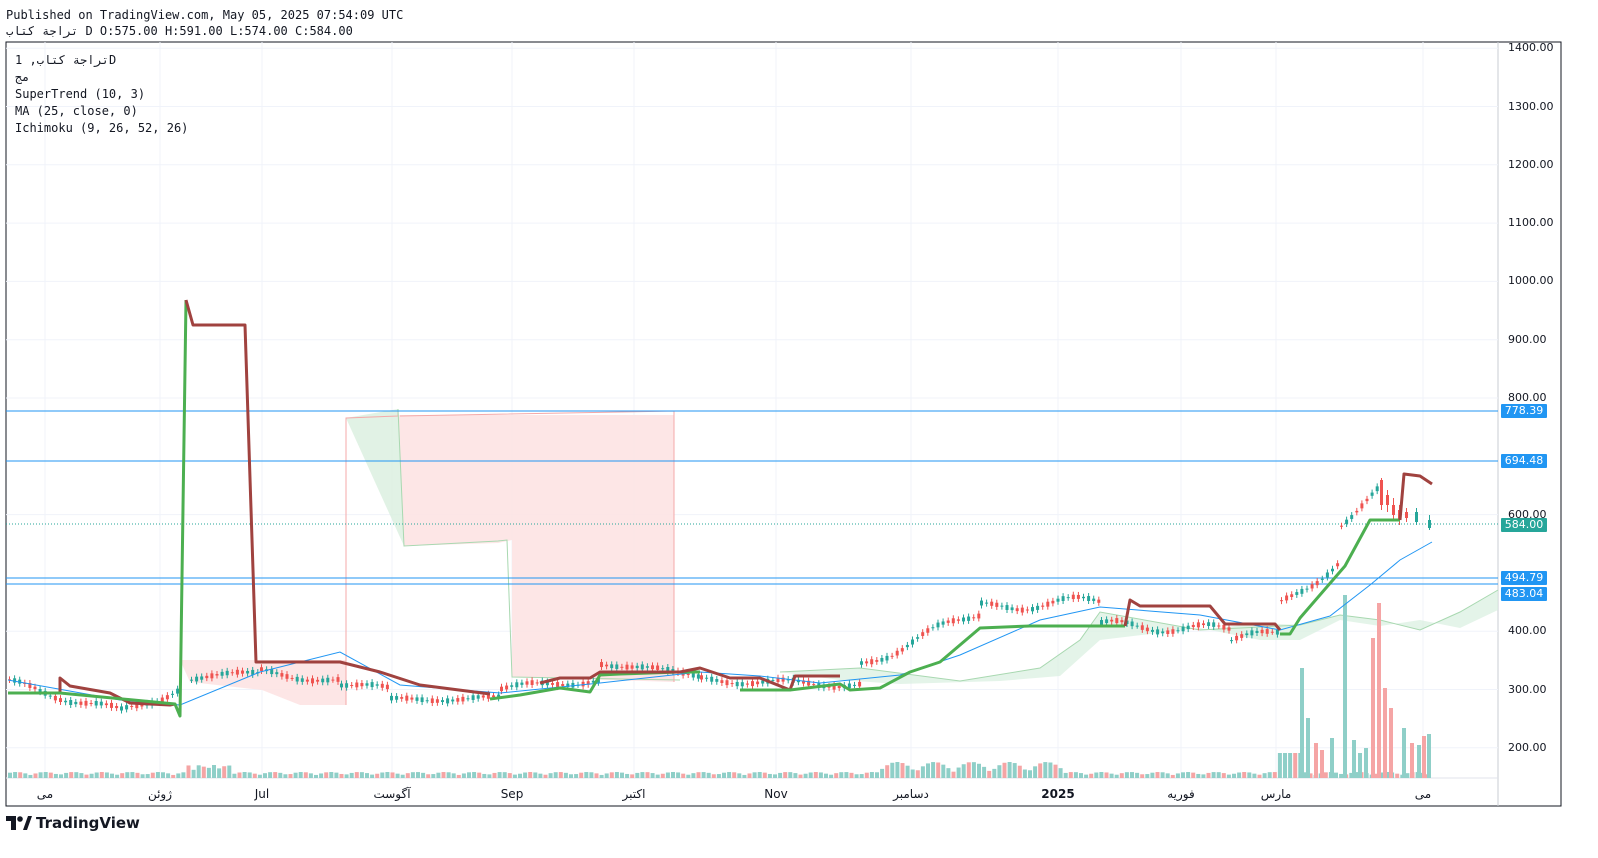 The width and height of the screenshot is (1598, 858). I want to click on tradingview-brand: TradingView, so click(73, 823).